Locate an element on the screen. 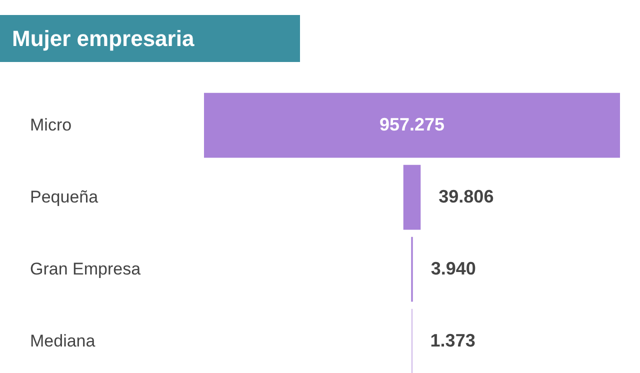 The image size is (640, 373). category-label: Pequeña is located at coordinates (64, 196).